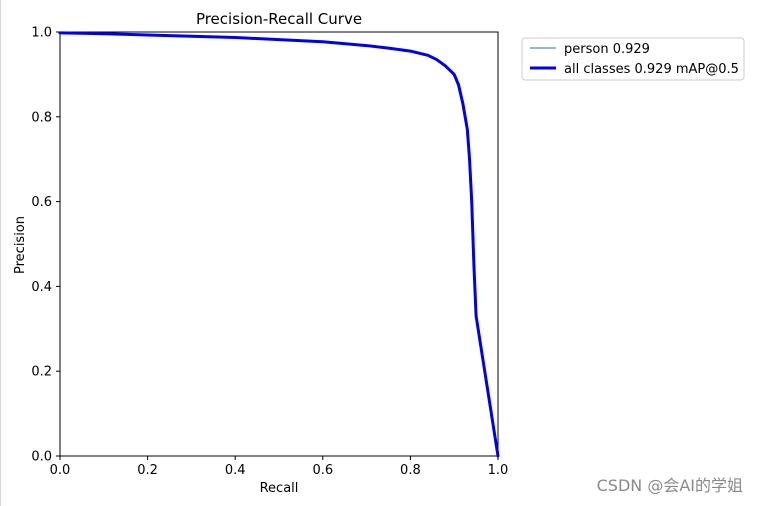  Describe the element at coordinates (322, 470) in the screenshot. I see `x-tick-label: 0.6` at that location.